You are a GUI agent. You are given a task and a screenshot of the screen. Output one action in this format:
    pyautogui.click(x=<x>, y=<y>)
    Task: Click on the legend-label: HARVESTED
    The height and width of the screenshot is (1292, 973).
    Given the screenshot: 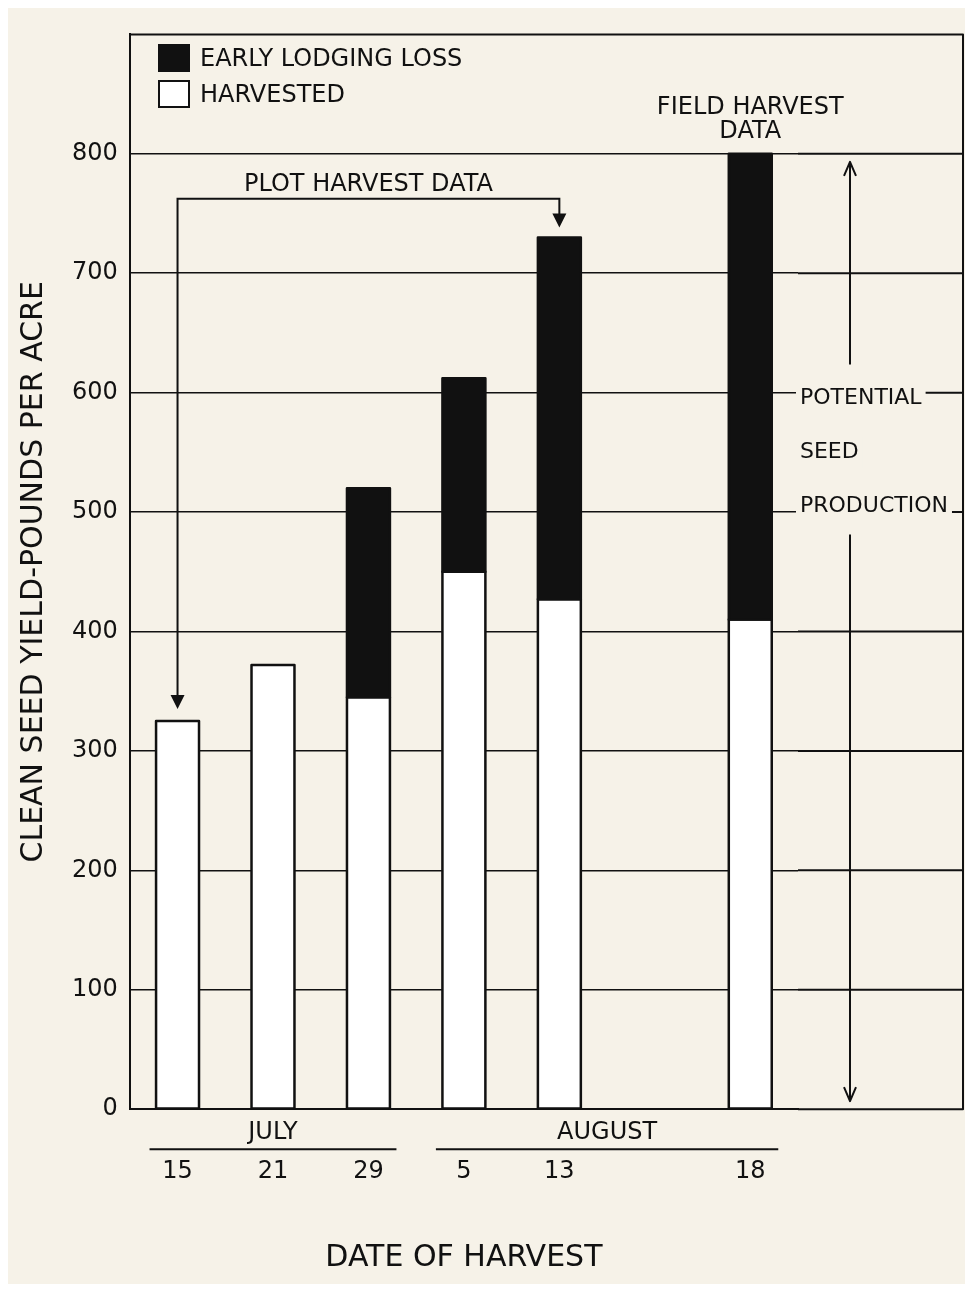 What is the action you would take?
    pyautogui.click(x=272, y=94)
    